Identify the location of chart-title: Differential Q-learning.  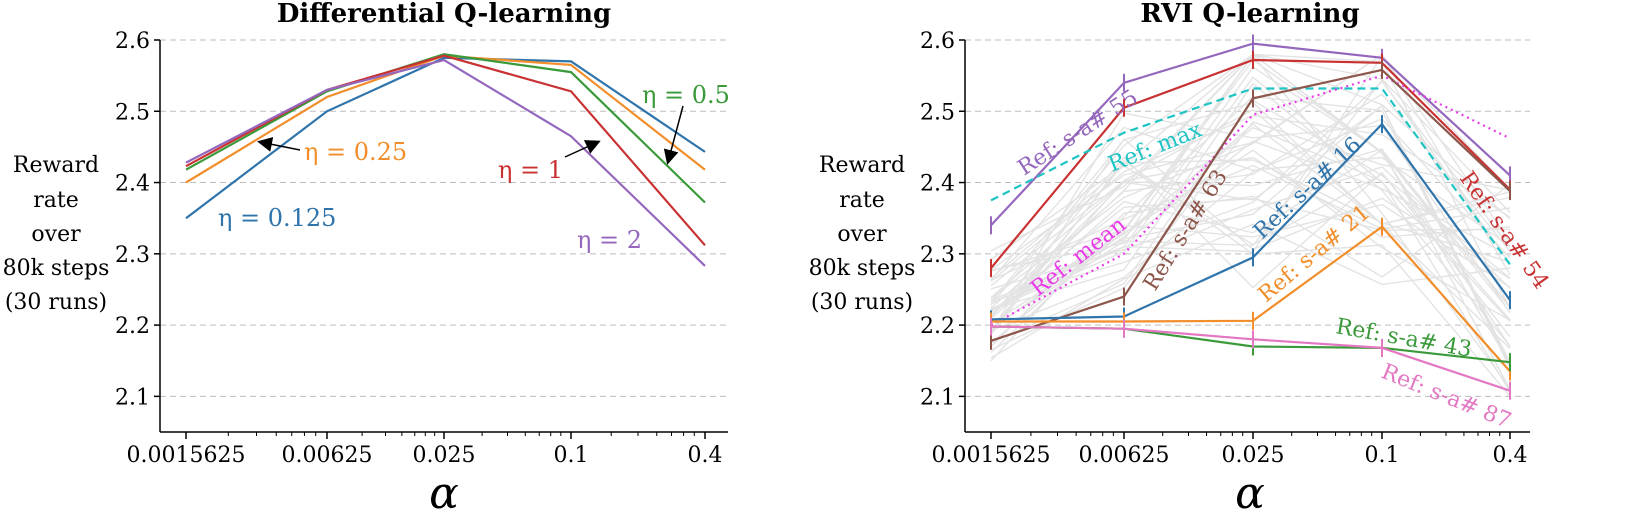
(444, 14).